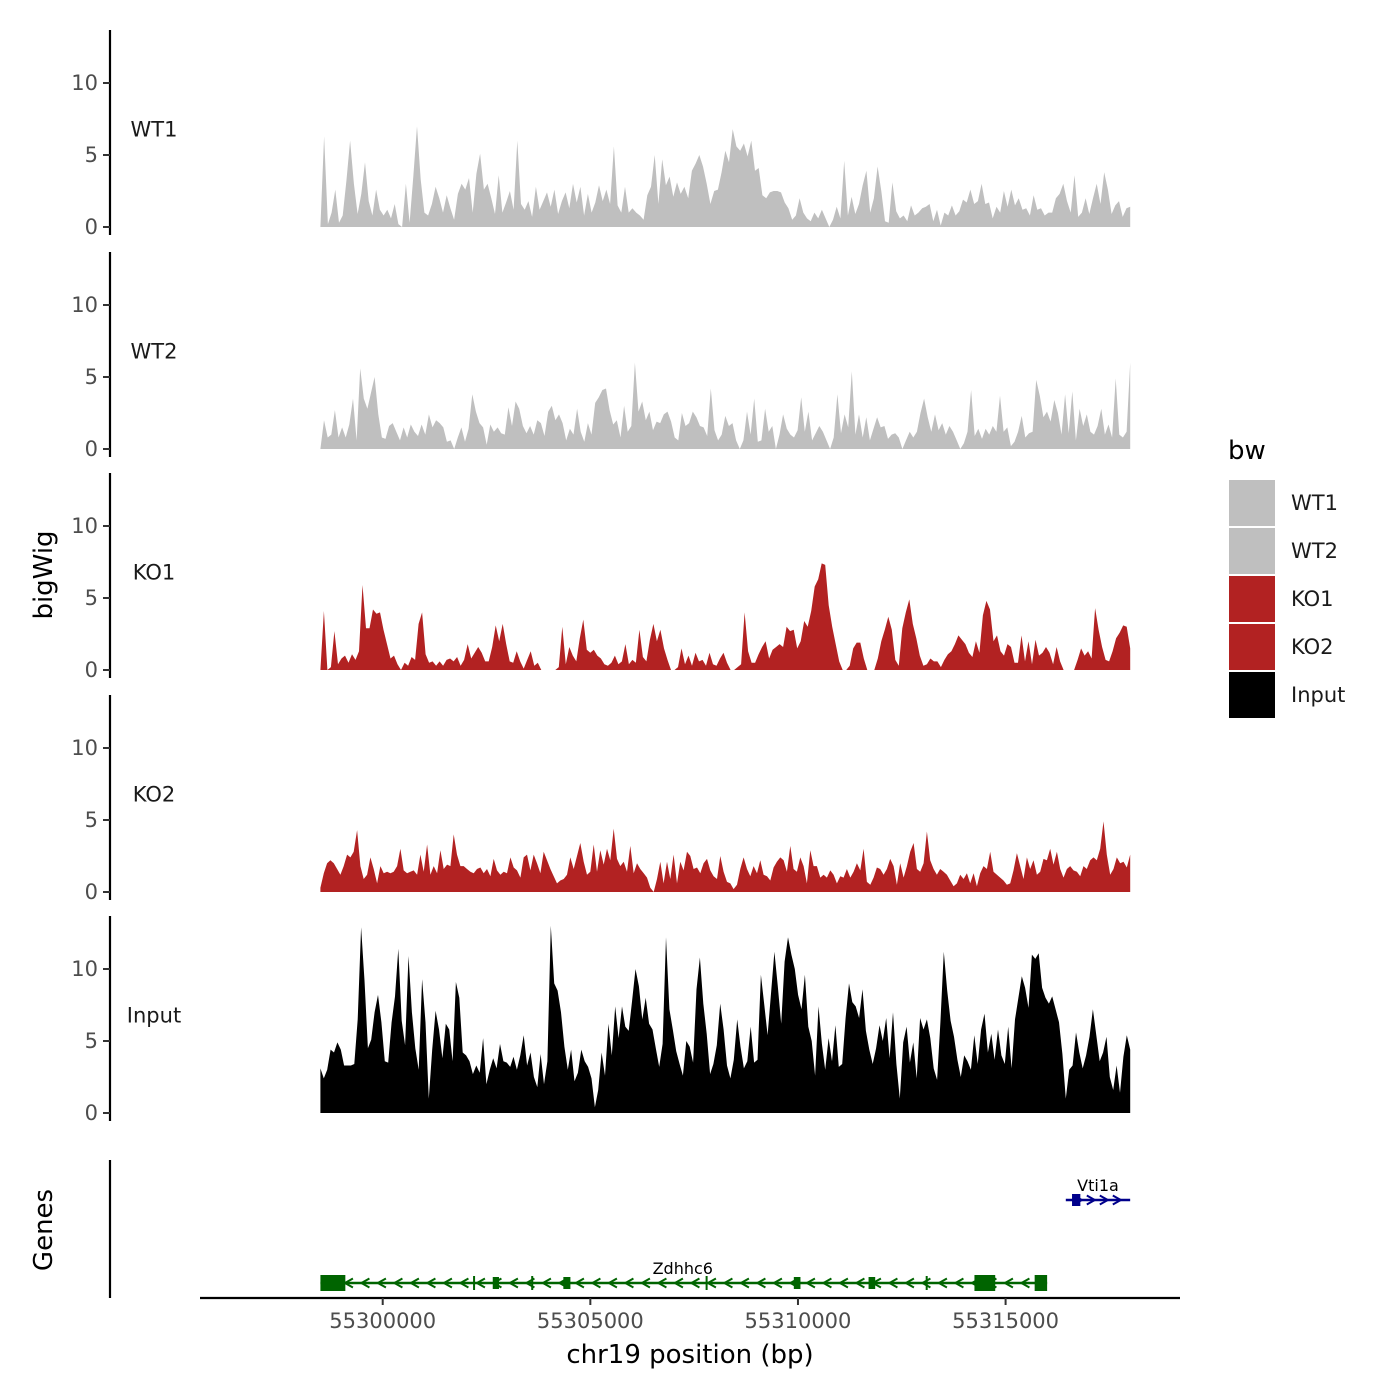  What do you see at coordinates (601, 799) in the screenshot?
I see `track-ko2: 0 5 10 KO2` at bounding box center [601, 799].